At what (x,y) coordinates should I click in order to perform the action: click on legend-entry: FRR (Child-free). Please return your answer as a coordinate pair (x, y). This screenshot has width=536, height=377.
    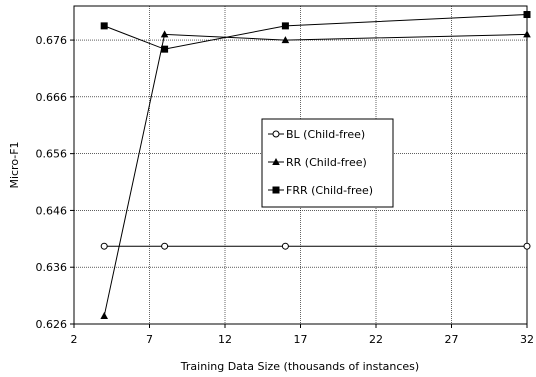
    Looking at the image, I should click on (320, 190).